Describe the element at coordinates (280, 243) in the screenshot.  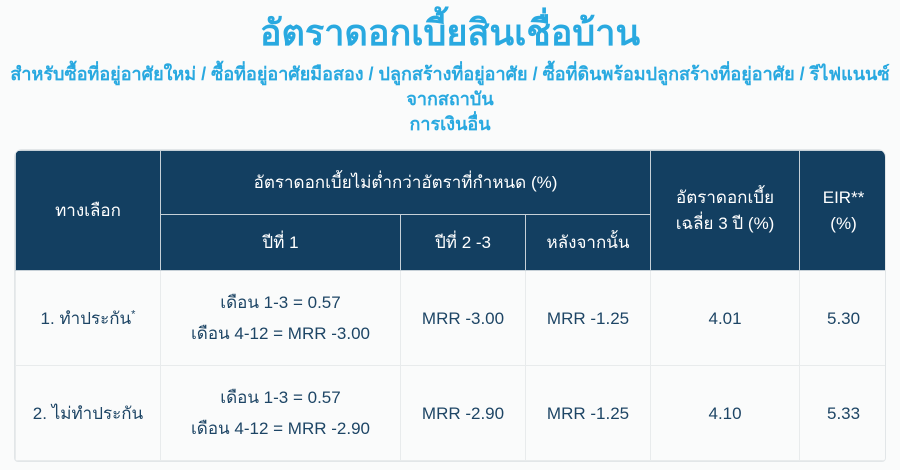
I see `header-year-1: ปีที่ 1` at that location.